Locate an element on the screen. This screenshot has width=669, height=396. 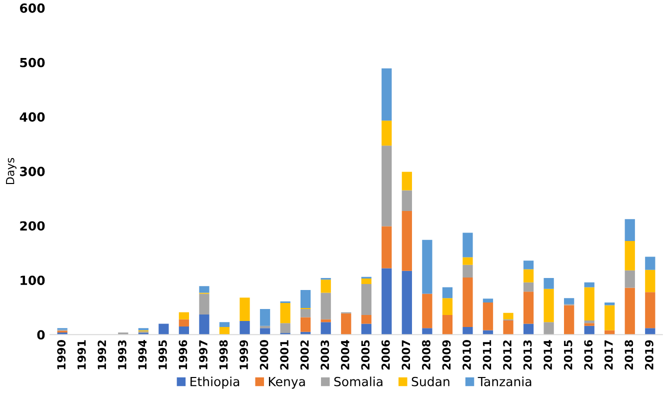
x-tick-label: 1994 is located at coordinates (142, 355).